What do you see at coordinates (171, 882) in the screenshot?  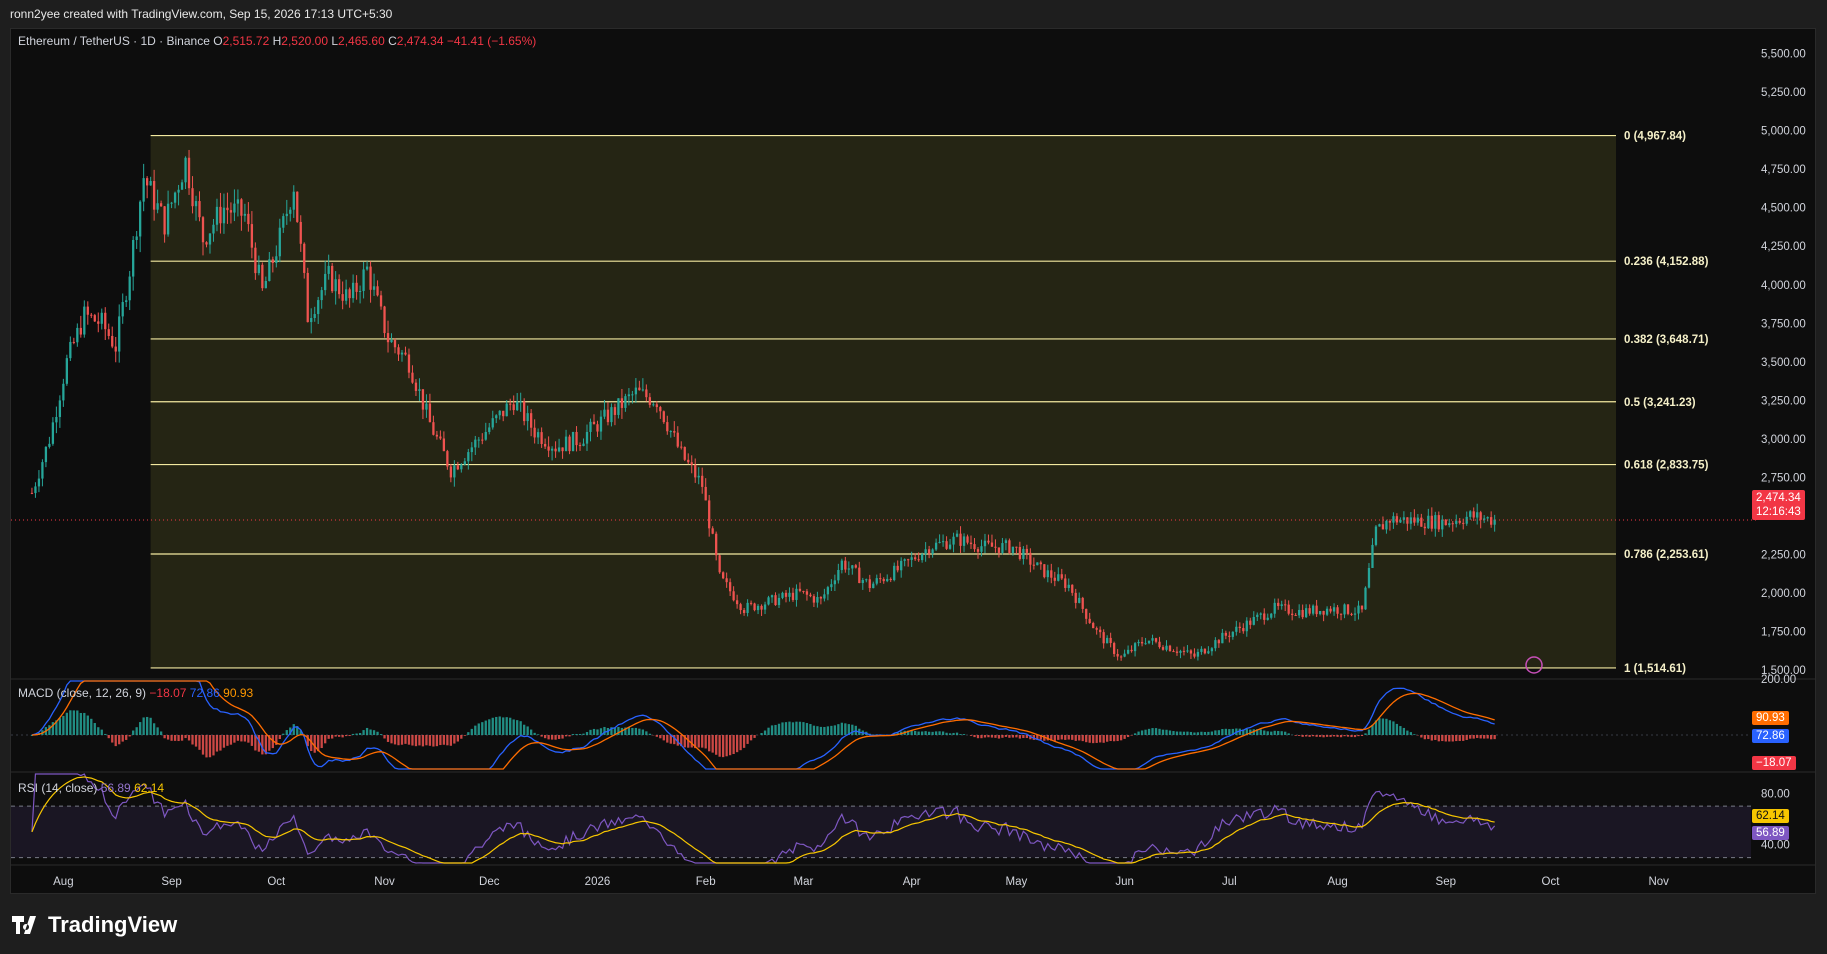 I see `time-axis-tick: Sep` at bounding box center [171, 882].